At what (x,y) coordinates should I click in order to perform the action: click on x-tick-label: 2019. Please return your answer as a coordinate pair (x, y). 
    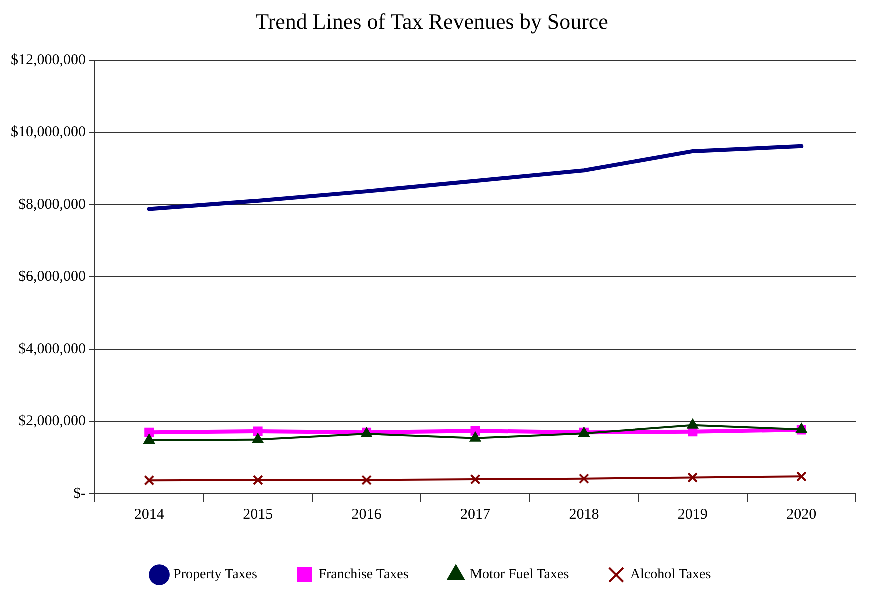
    Looking at the image, I should click on (693, 514).